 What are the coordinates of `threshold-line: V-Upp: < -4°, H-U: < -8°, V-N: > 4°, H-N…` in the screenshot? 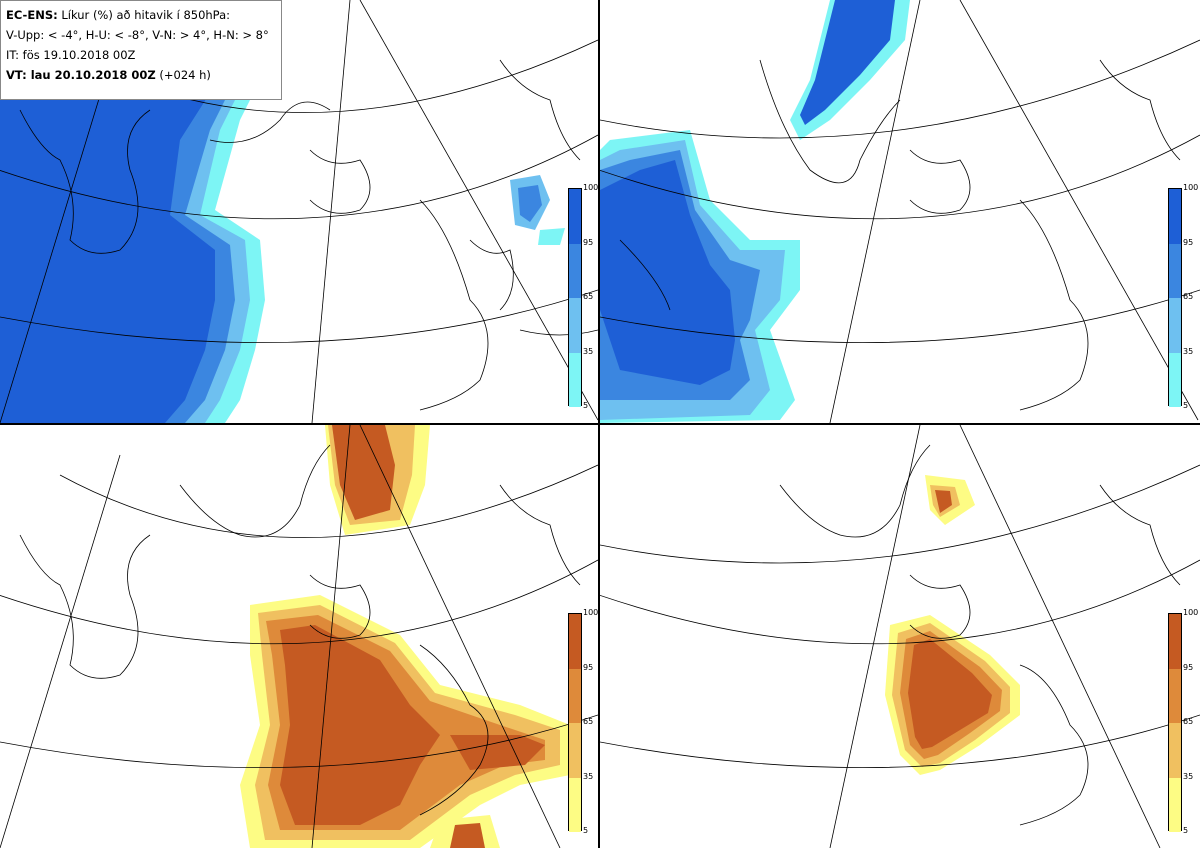 It's located at (137, 35).